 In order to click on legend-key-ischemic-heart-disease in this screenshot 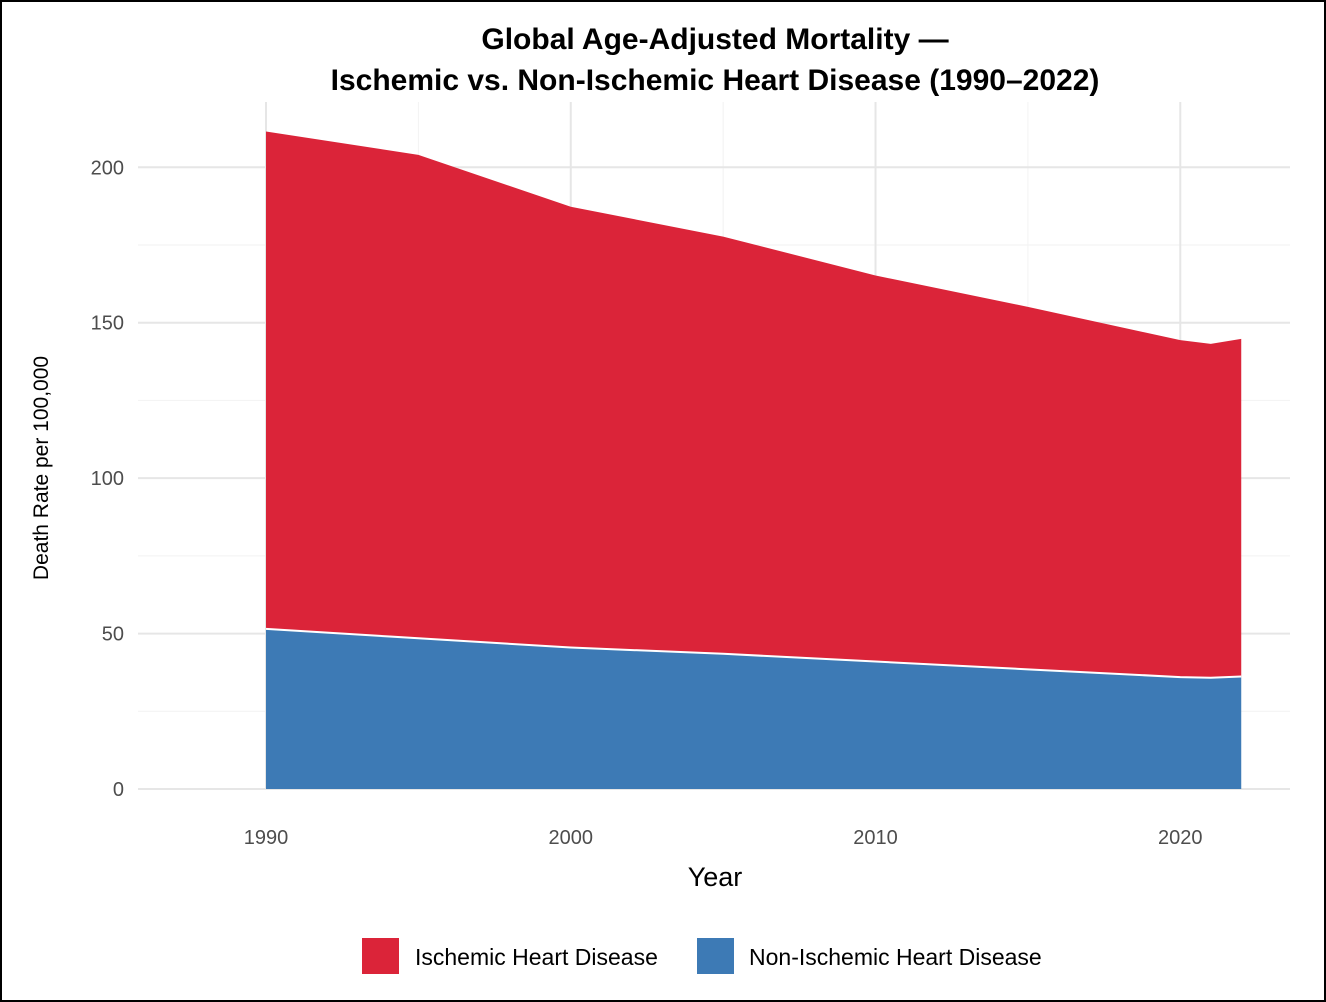, I will do `click(380, 956)`.